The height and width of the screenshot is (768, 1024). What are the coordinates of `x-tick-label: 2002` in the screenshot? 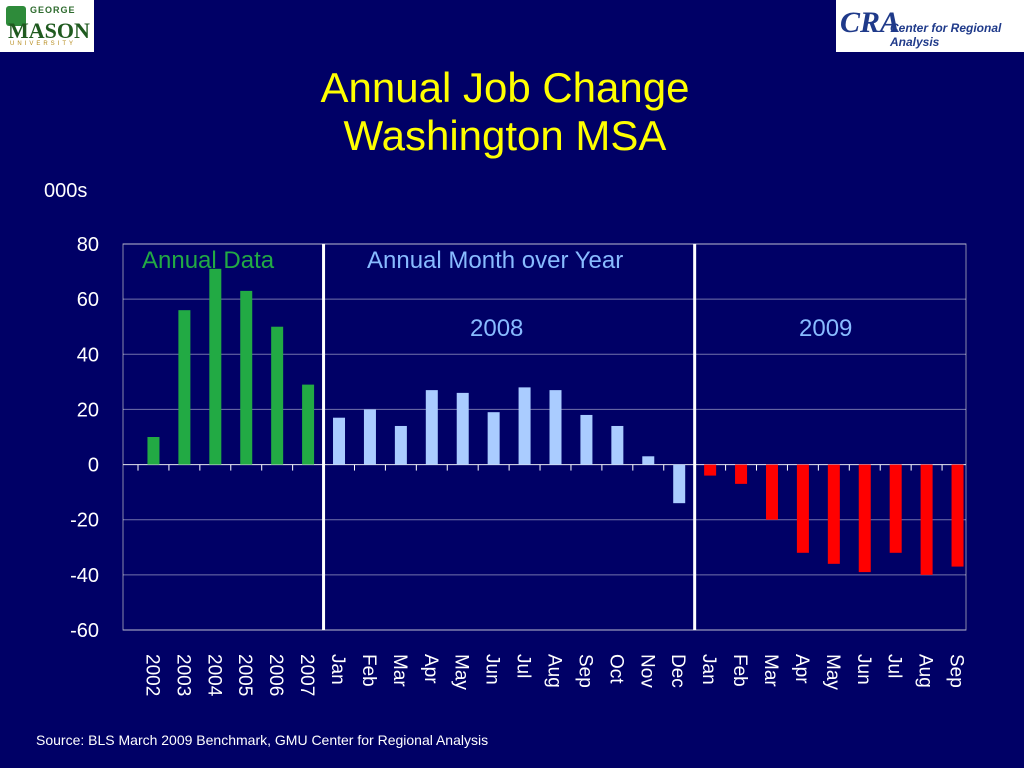 It's located at (151, 675).